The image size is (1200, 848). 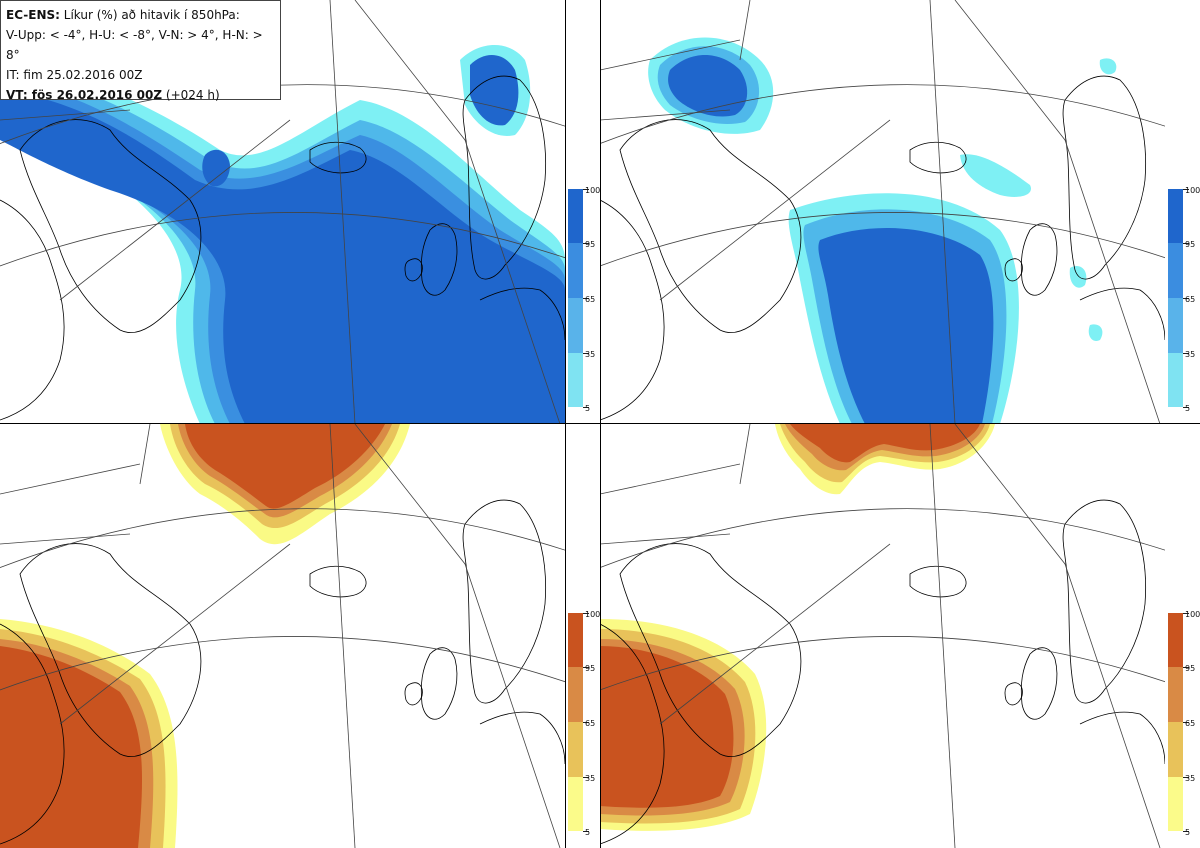 I want to click on chart-title: Líkur (%) að hitavik í 850hPa:, so click(x=151, y=15).